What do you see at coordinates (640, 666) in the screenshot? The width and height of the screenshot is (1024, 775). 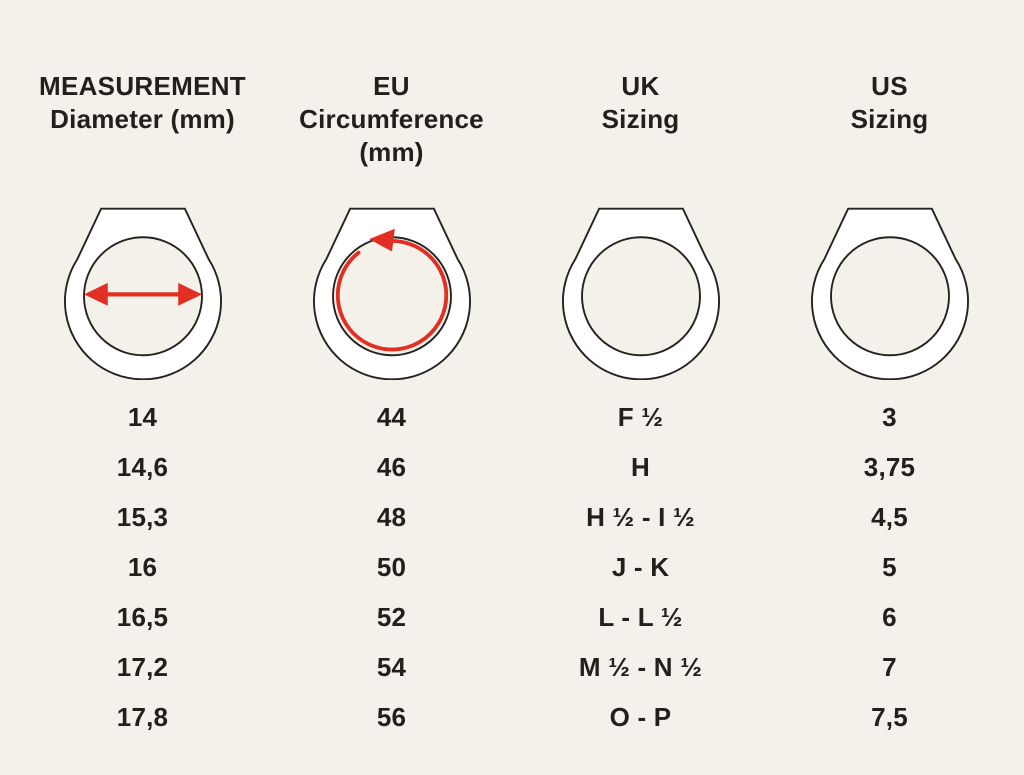 I see `uk-size-value: M ½ - N ½` at bounding box center [640, 666].